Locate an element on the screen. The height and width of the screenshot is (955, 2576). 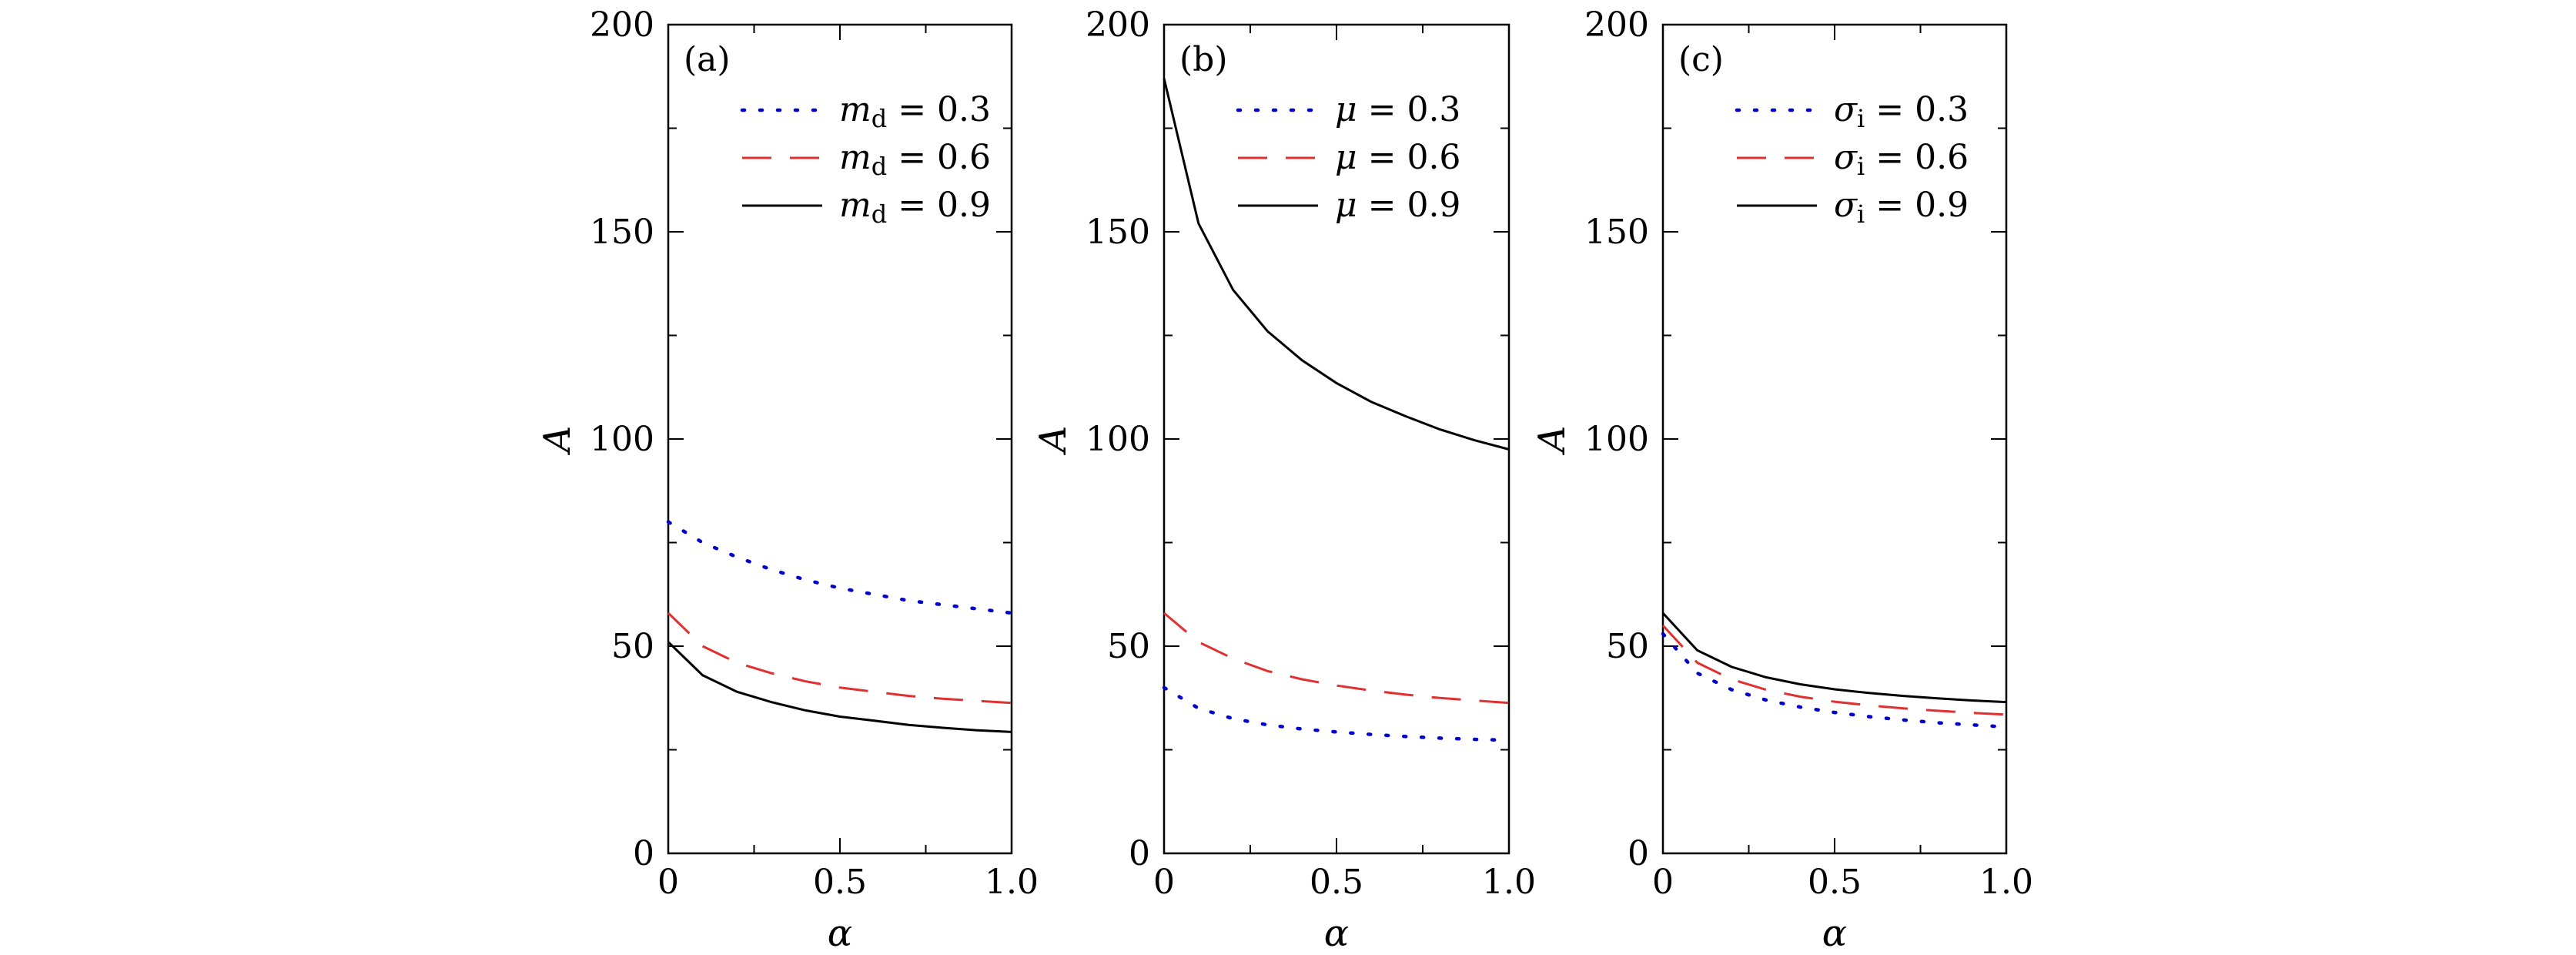
panel-label: (c) is located at coordinates (1701, 59).